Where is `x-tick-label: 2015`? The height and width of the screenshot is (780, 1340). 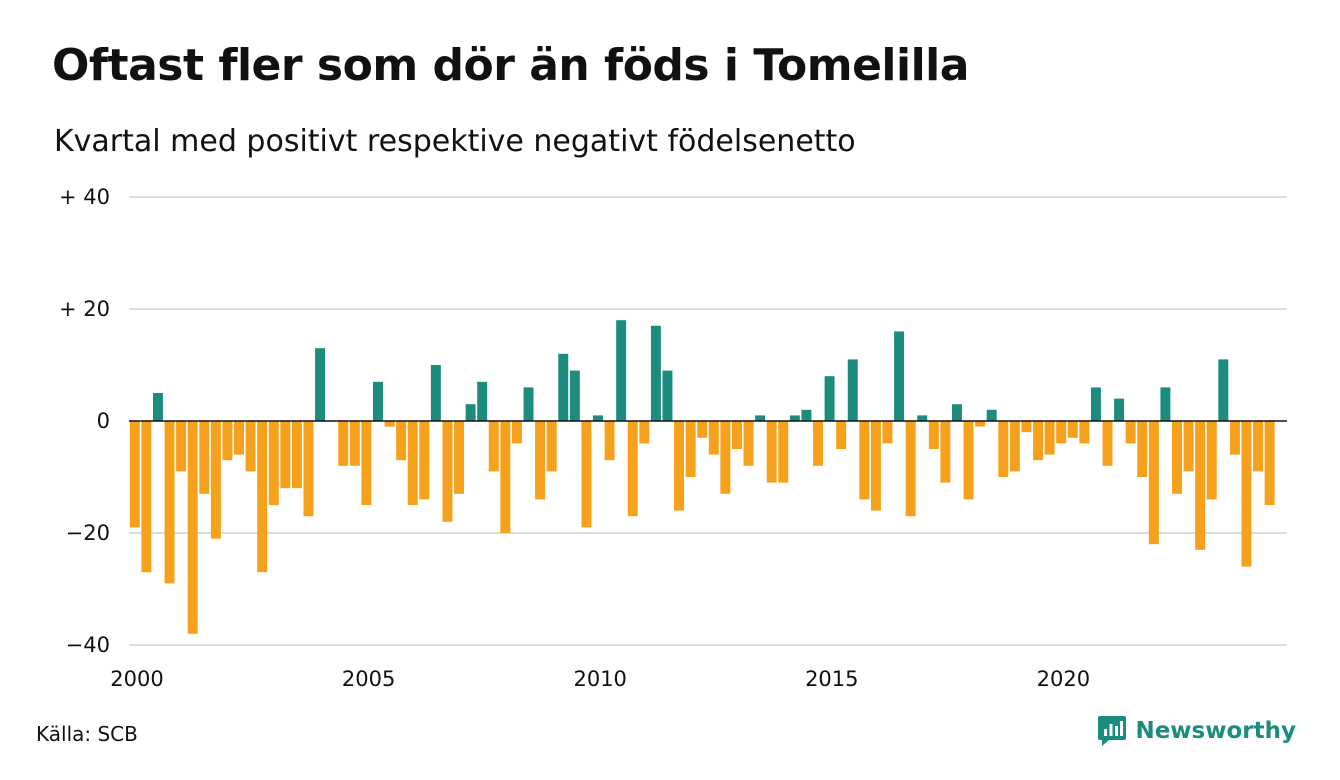
x-tick-label: 2015 is located at coordinates (831, 679).